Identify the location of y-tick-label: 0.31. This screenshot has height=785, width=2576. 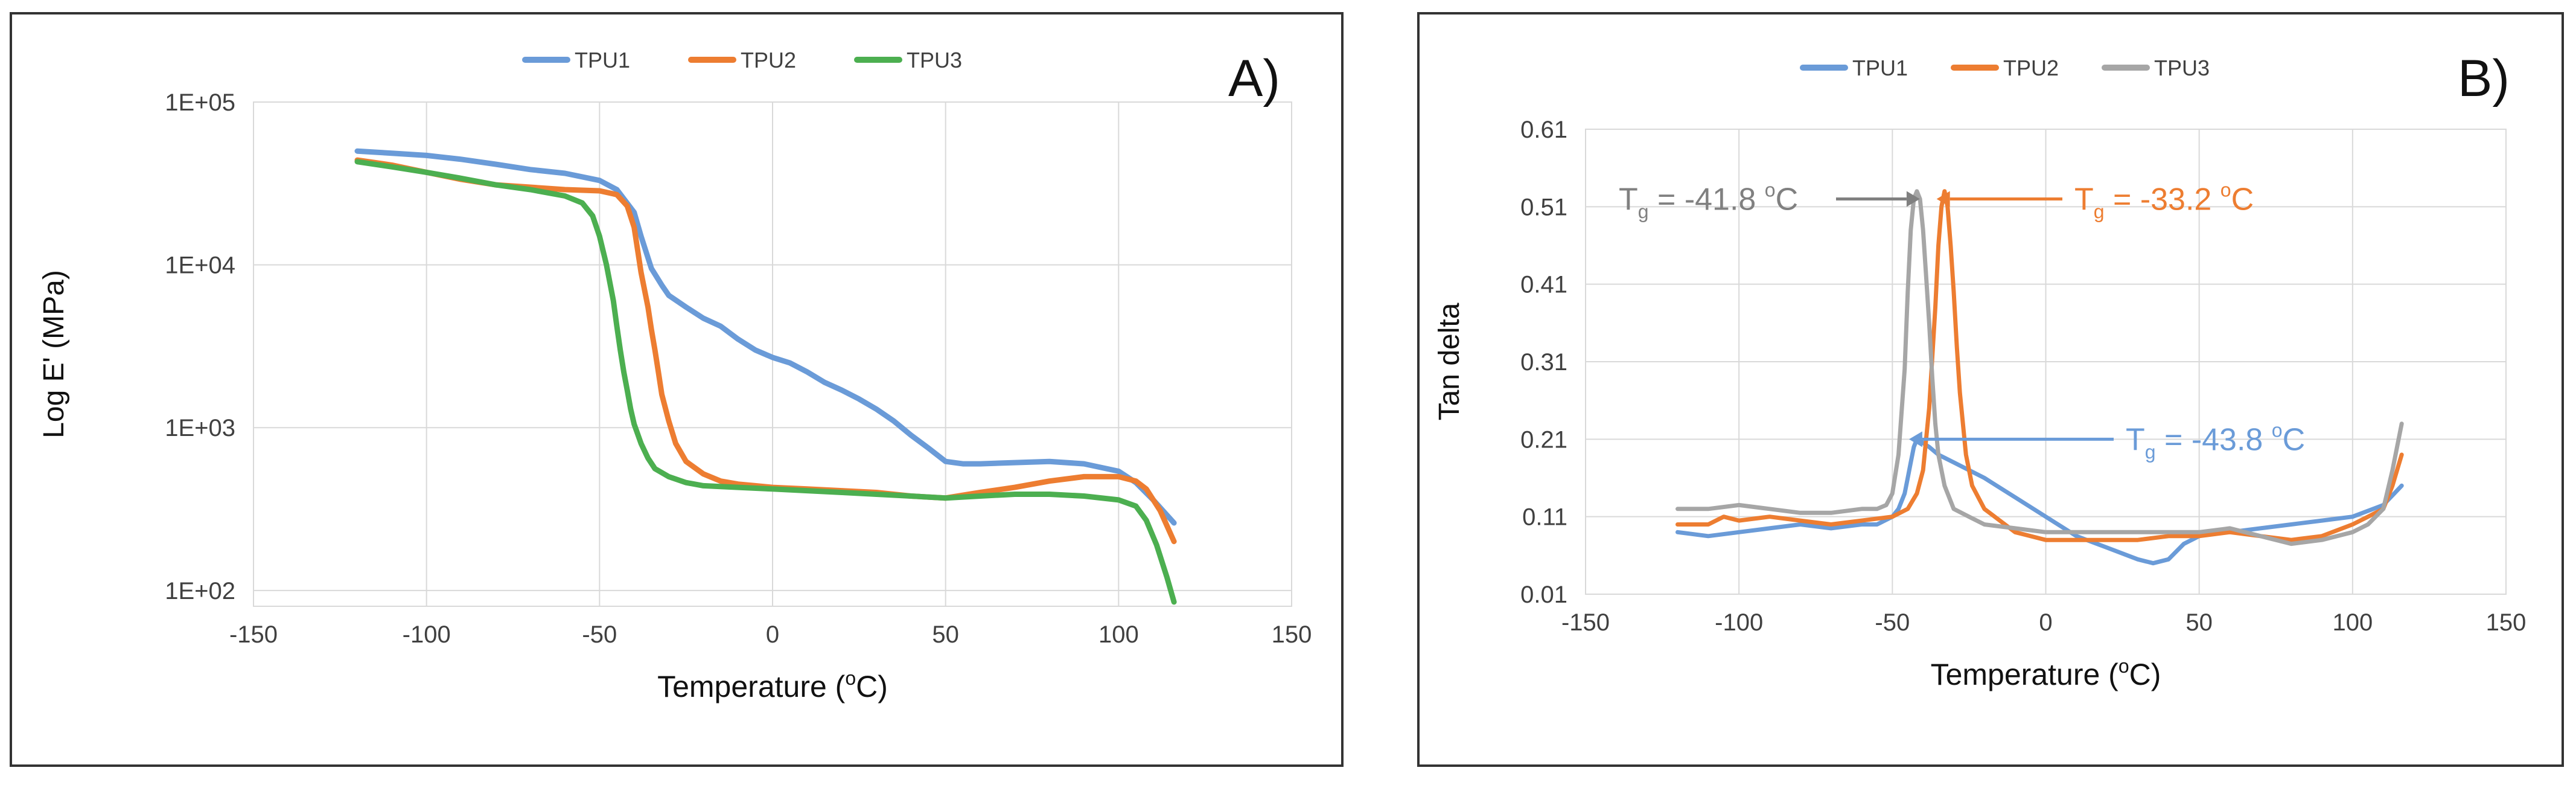
(1543, 362).